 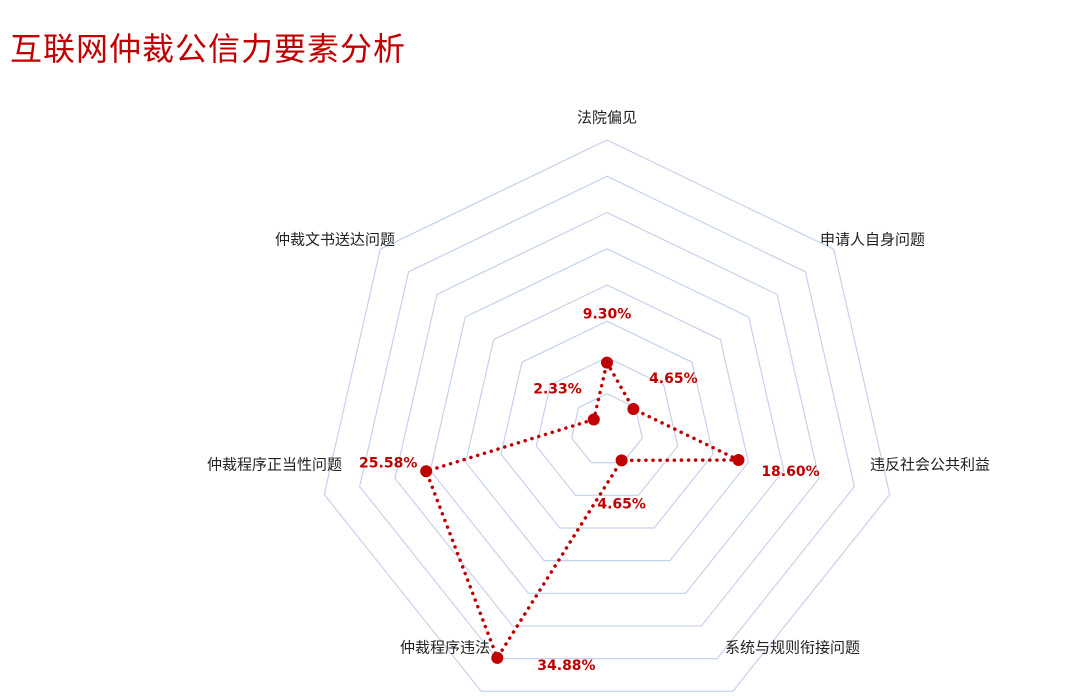 What do you see at coordinates (607, 118) in the screenshot?
I see `axis-label: 法院偏见` at bounding box center [607, 118].